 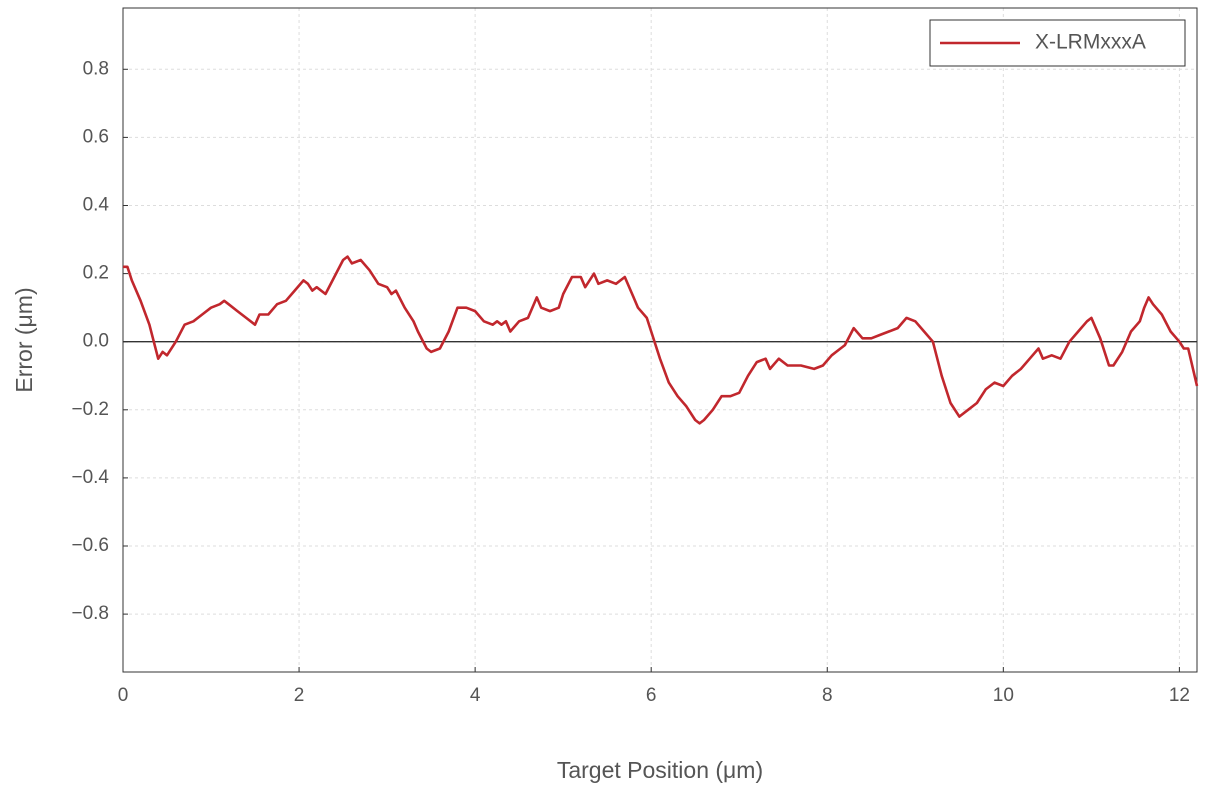 I want to click on y-tick-label: −0.8, so click(x=90, y=613).